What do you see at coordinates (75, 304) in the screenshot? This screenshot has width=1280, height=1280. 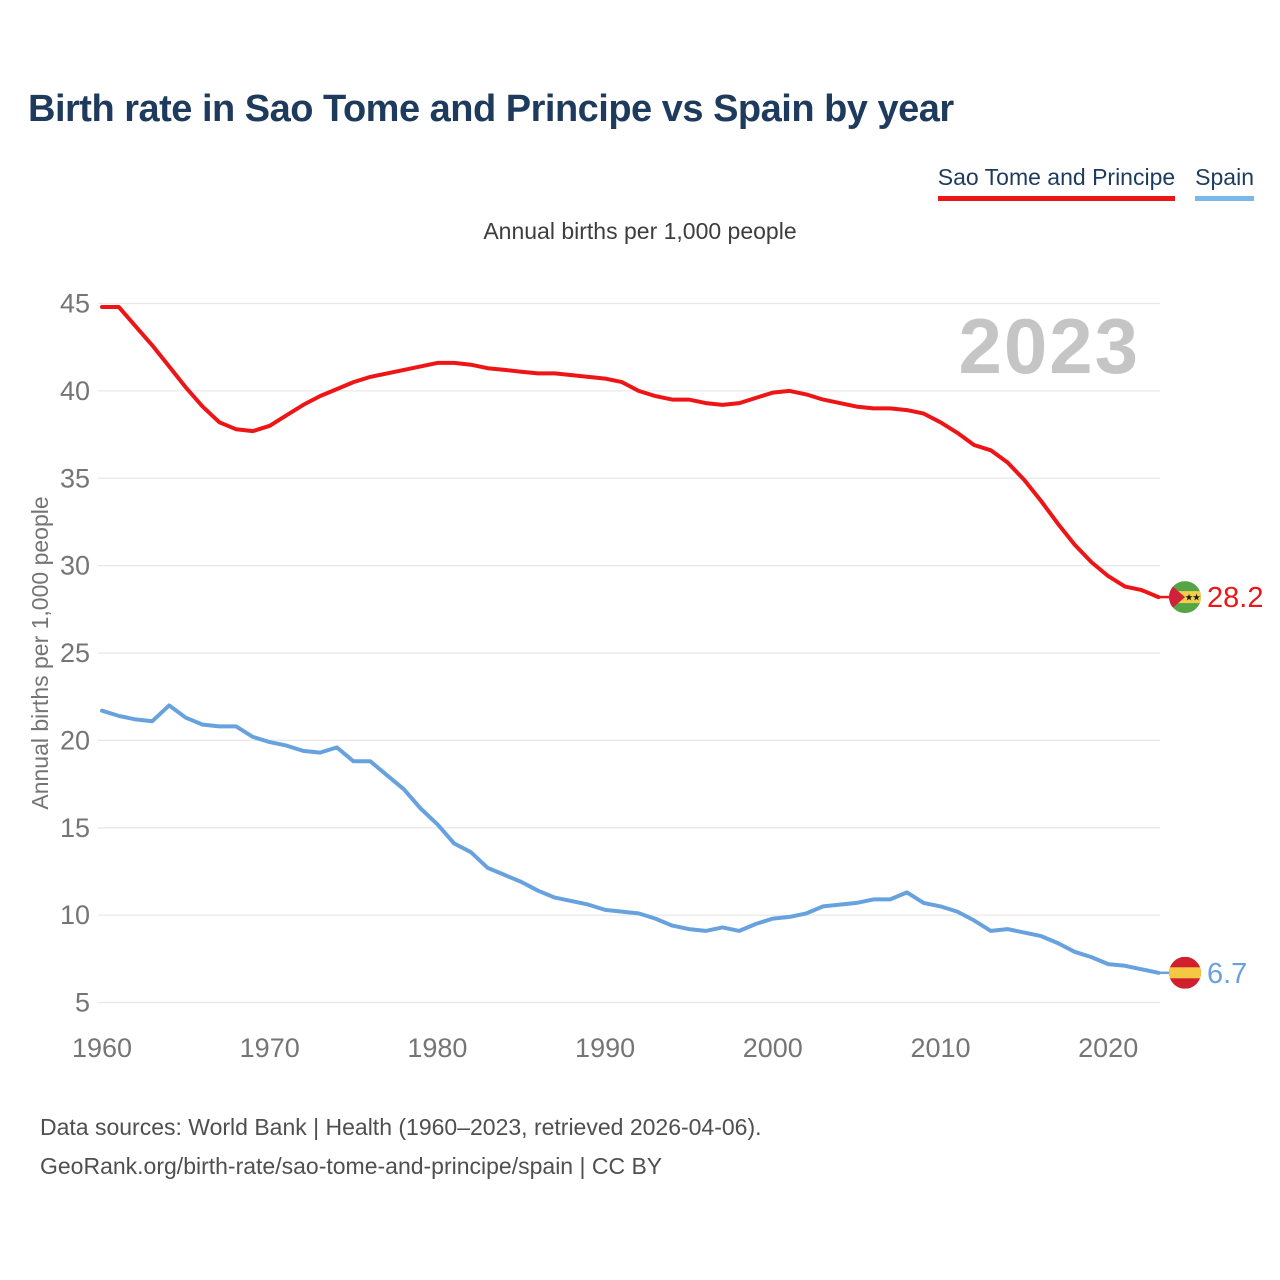 I see `y-tick-label: 45` at bounding box center [75, 304].